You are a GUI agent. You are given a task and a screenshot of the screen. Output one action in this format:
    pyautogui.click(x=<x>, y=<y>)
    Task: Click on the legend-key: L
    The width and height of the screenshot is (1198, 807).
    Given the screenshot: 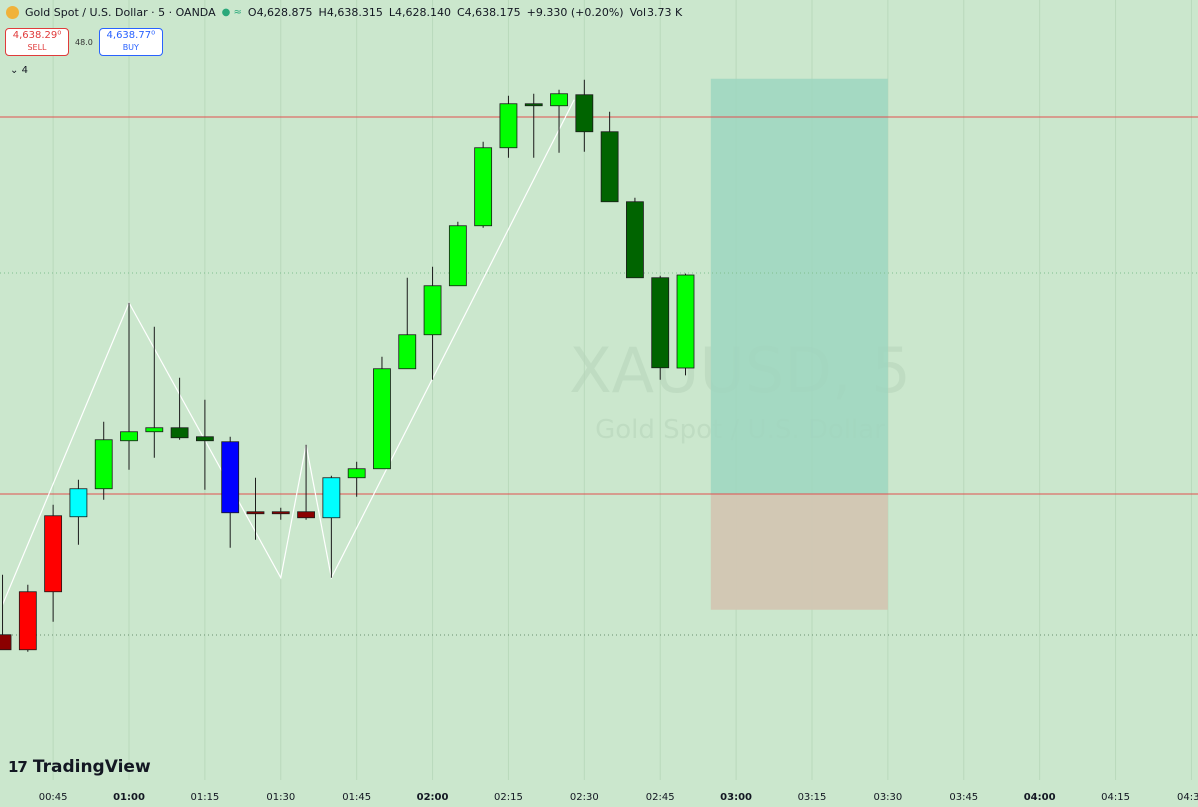 What is the action you would take?
    pyautogui.click(x=391, y=12)
    